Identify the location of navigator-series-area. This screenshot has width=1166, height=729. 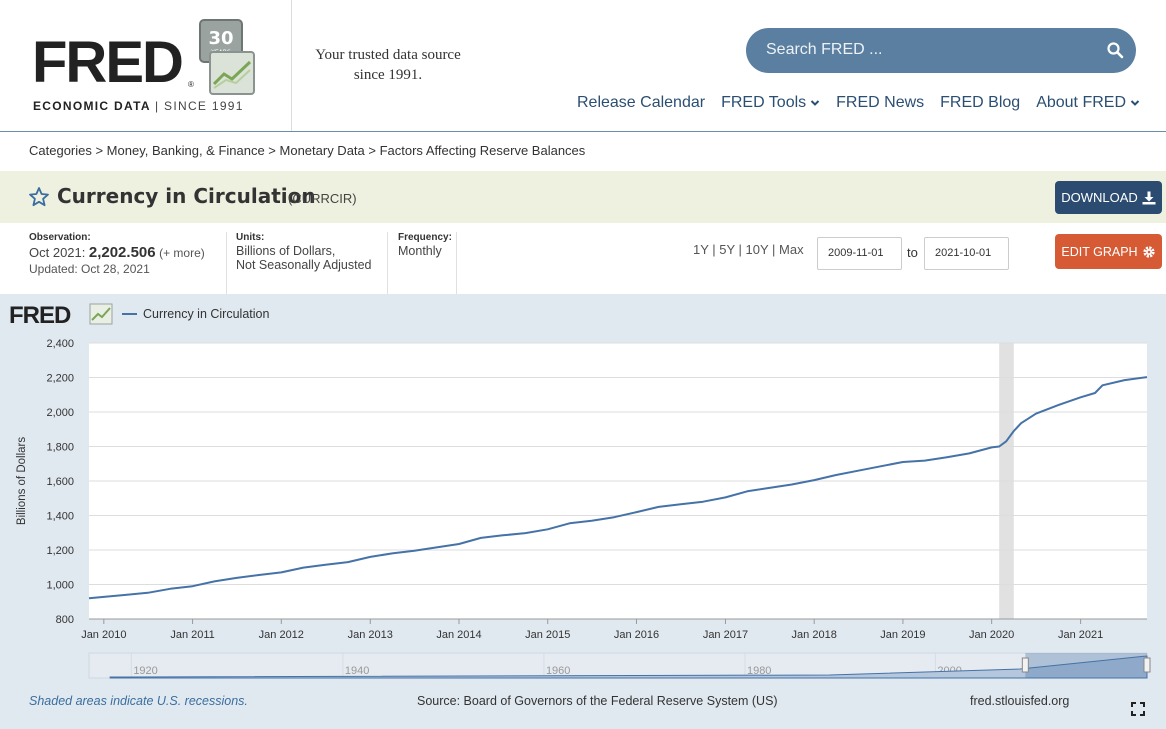
(628, 667).